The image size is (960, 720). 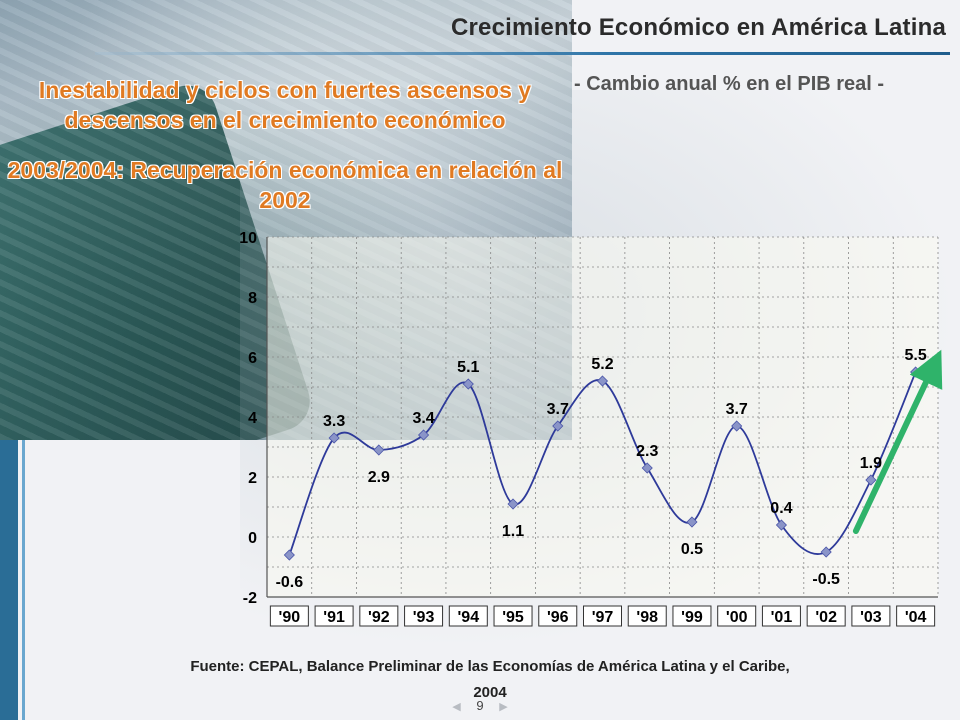 I want to click on trend-arrow-icon, so click(x=897, y=441).